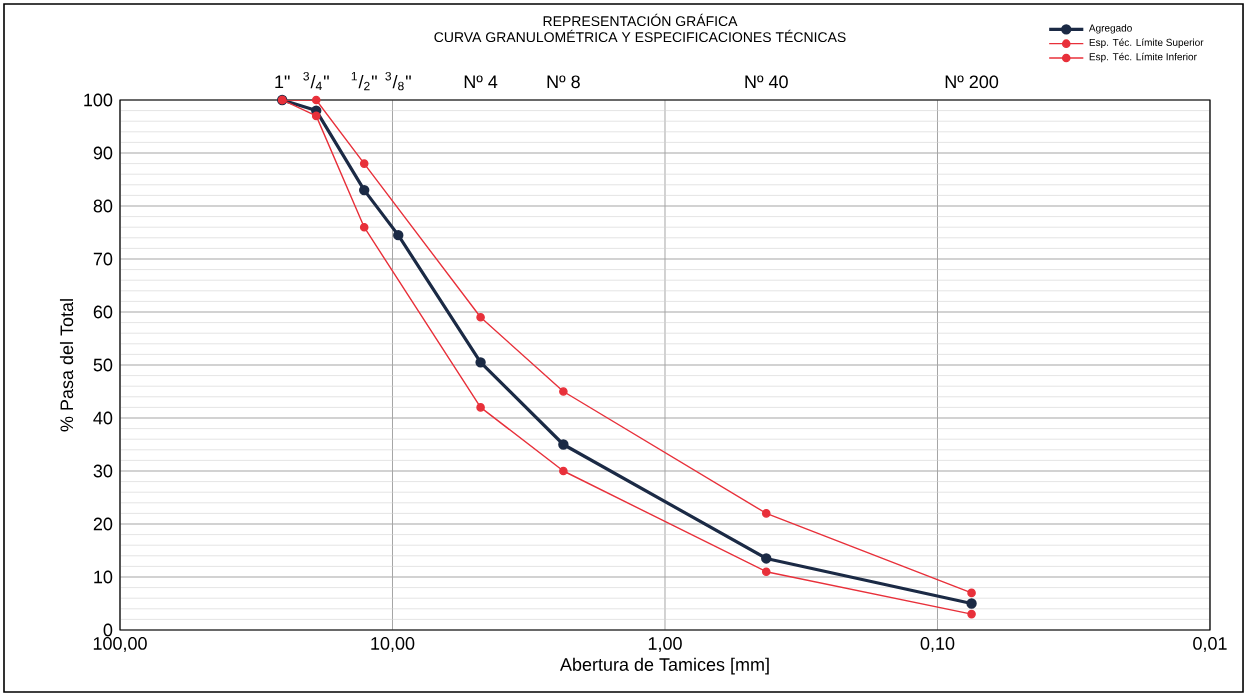 The height and width of the screenshot is (696, 1247). What do you see at coordinates (103, 312) in the screenshot?
I see `y-tick-label: 60` at bounding box center [103, 312].